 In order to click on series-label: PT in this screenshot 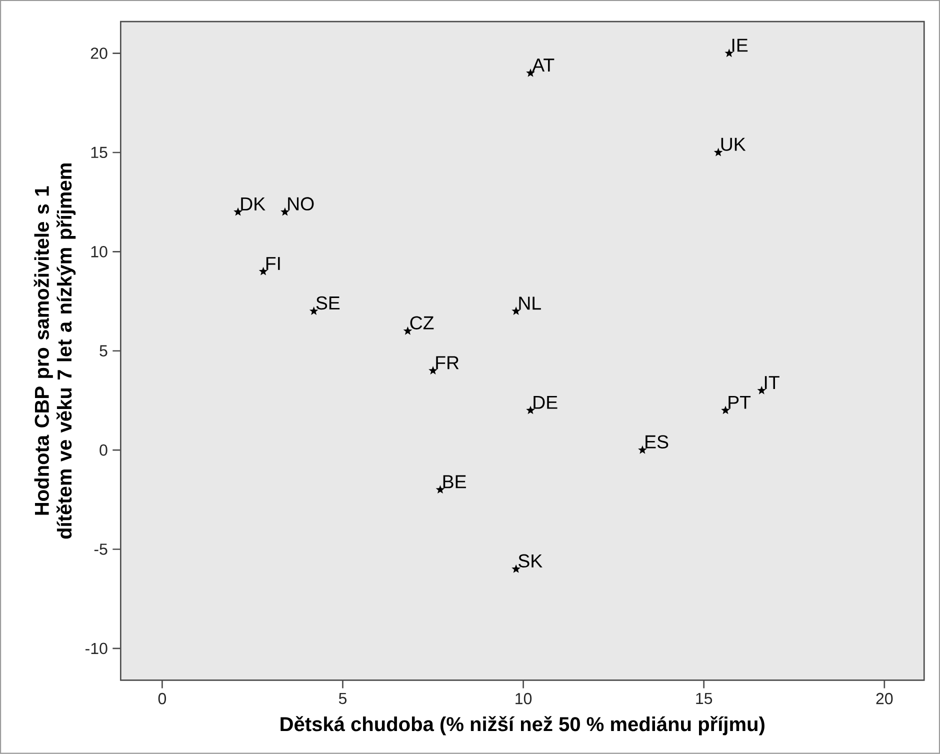, I will do `click(739, 402)`.